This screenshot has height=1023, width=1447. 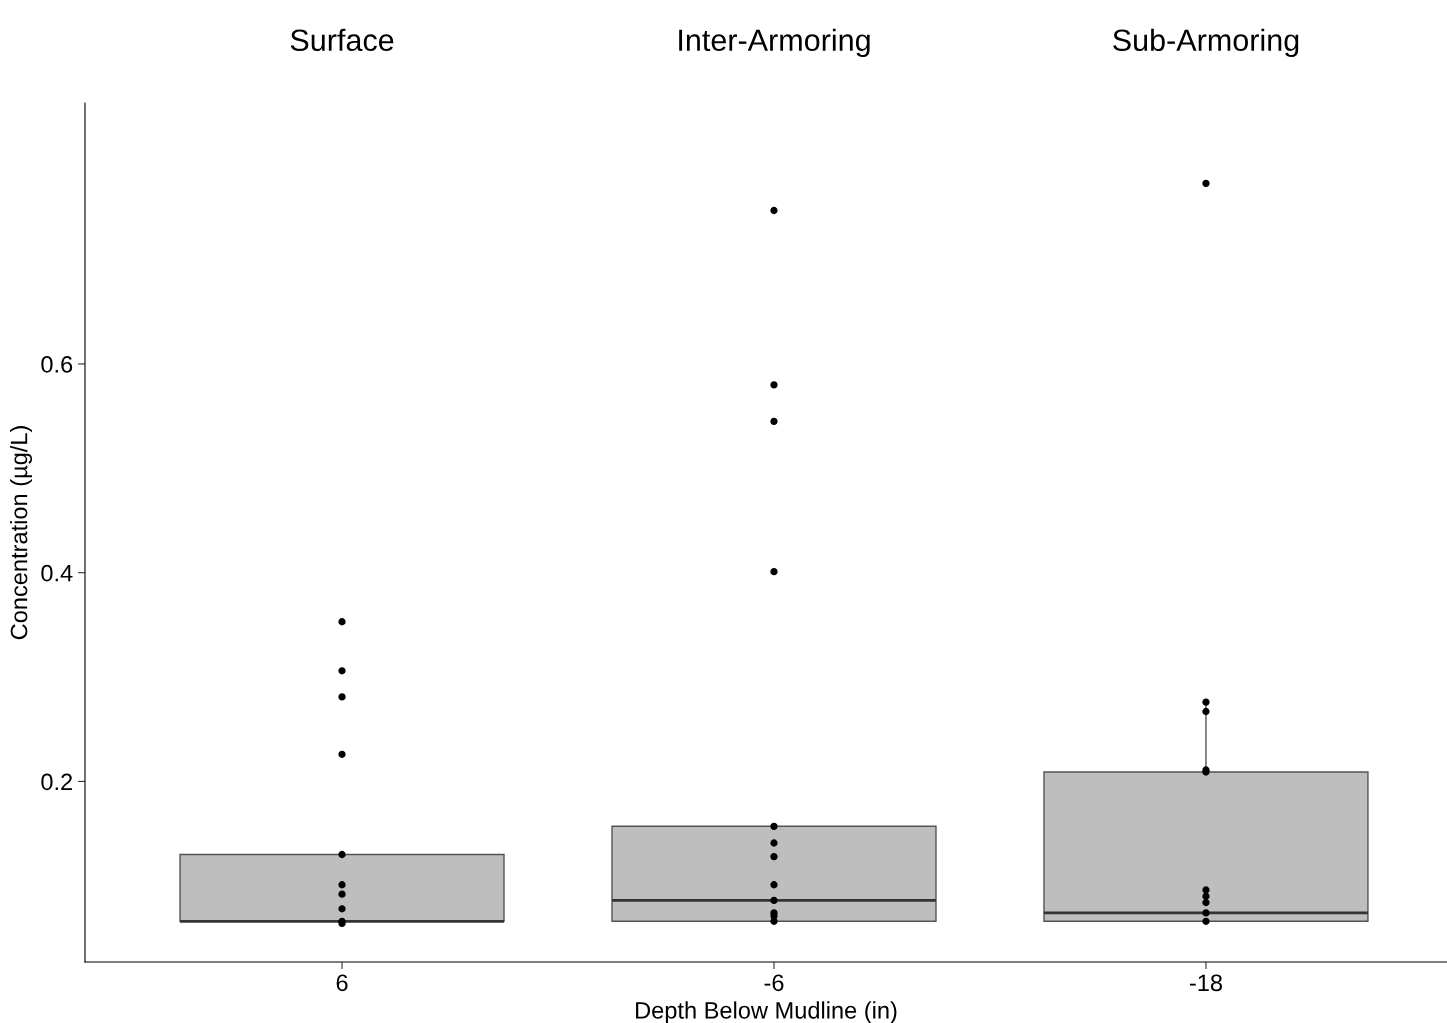 What do you see at coordinates (57, 364) in the screenshot?
I see `y-tick-label: 0.6` at bounding box center [57, 364].